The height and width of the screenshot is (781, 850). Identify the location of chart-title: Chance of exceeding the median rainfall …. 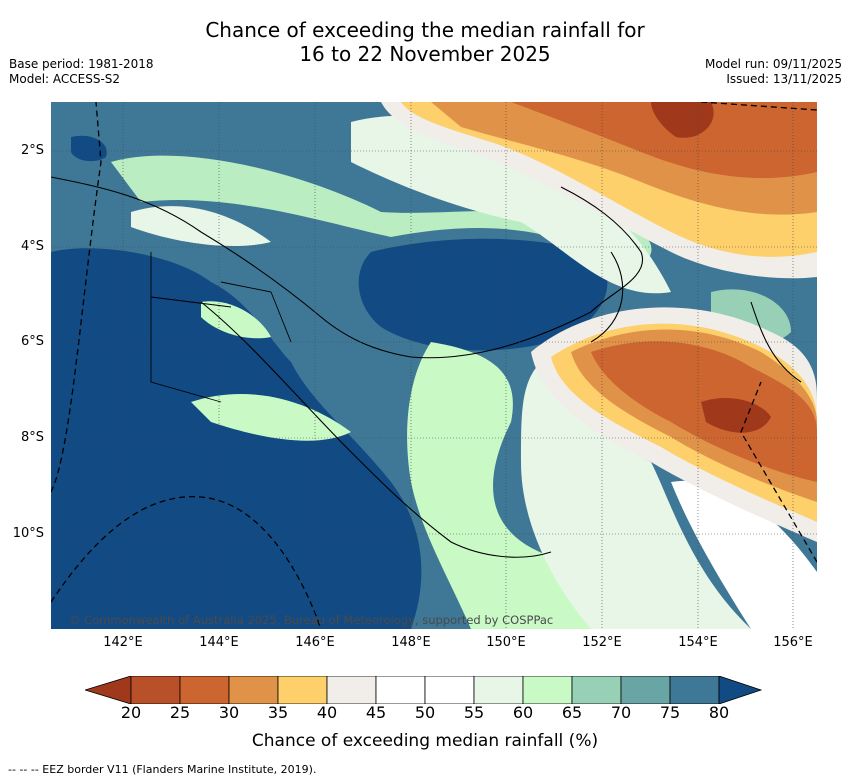
(425, 42).